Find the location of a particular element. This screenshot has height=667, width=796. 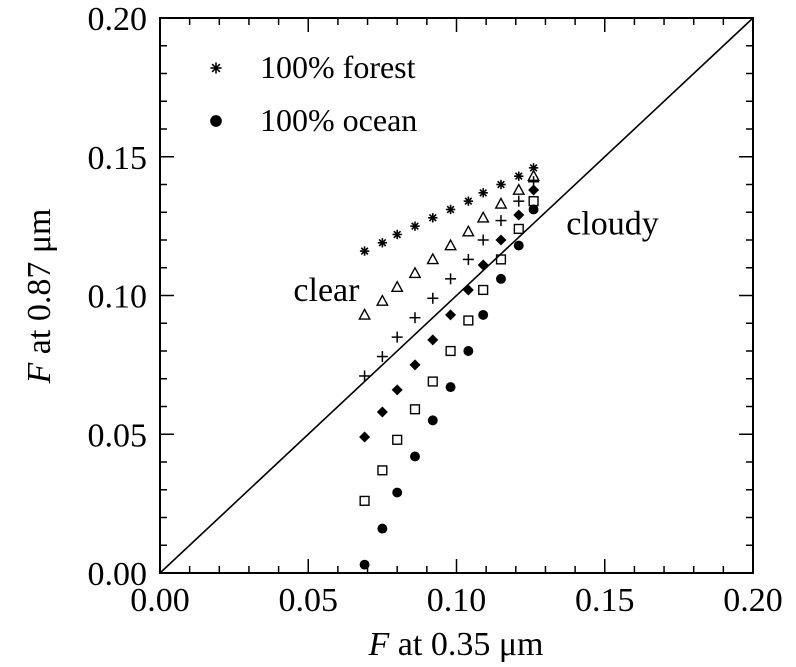

annotations: clear cloudy is located at coordinates (475, 257).